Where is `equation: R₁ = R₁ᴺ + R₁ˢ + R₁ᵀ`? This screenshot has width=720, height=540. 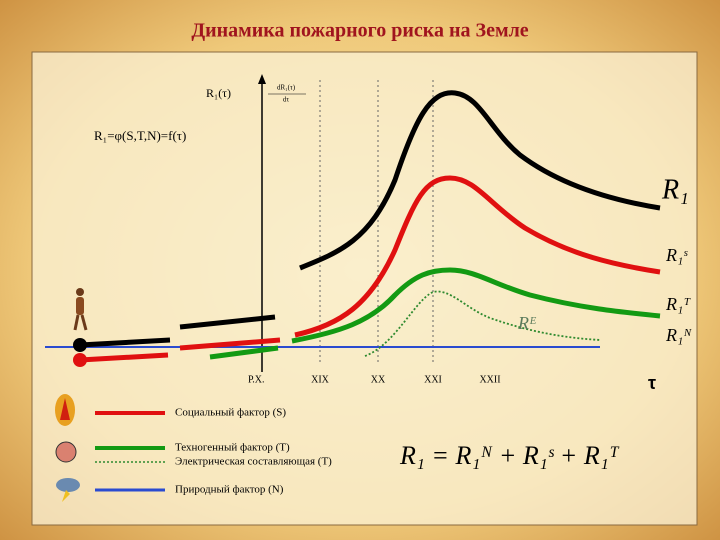 equation: R₁ = R₁ᴺ + R₁ˢ + R₁ᵀ is located at coordinates (509, 455).